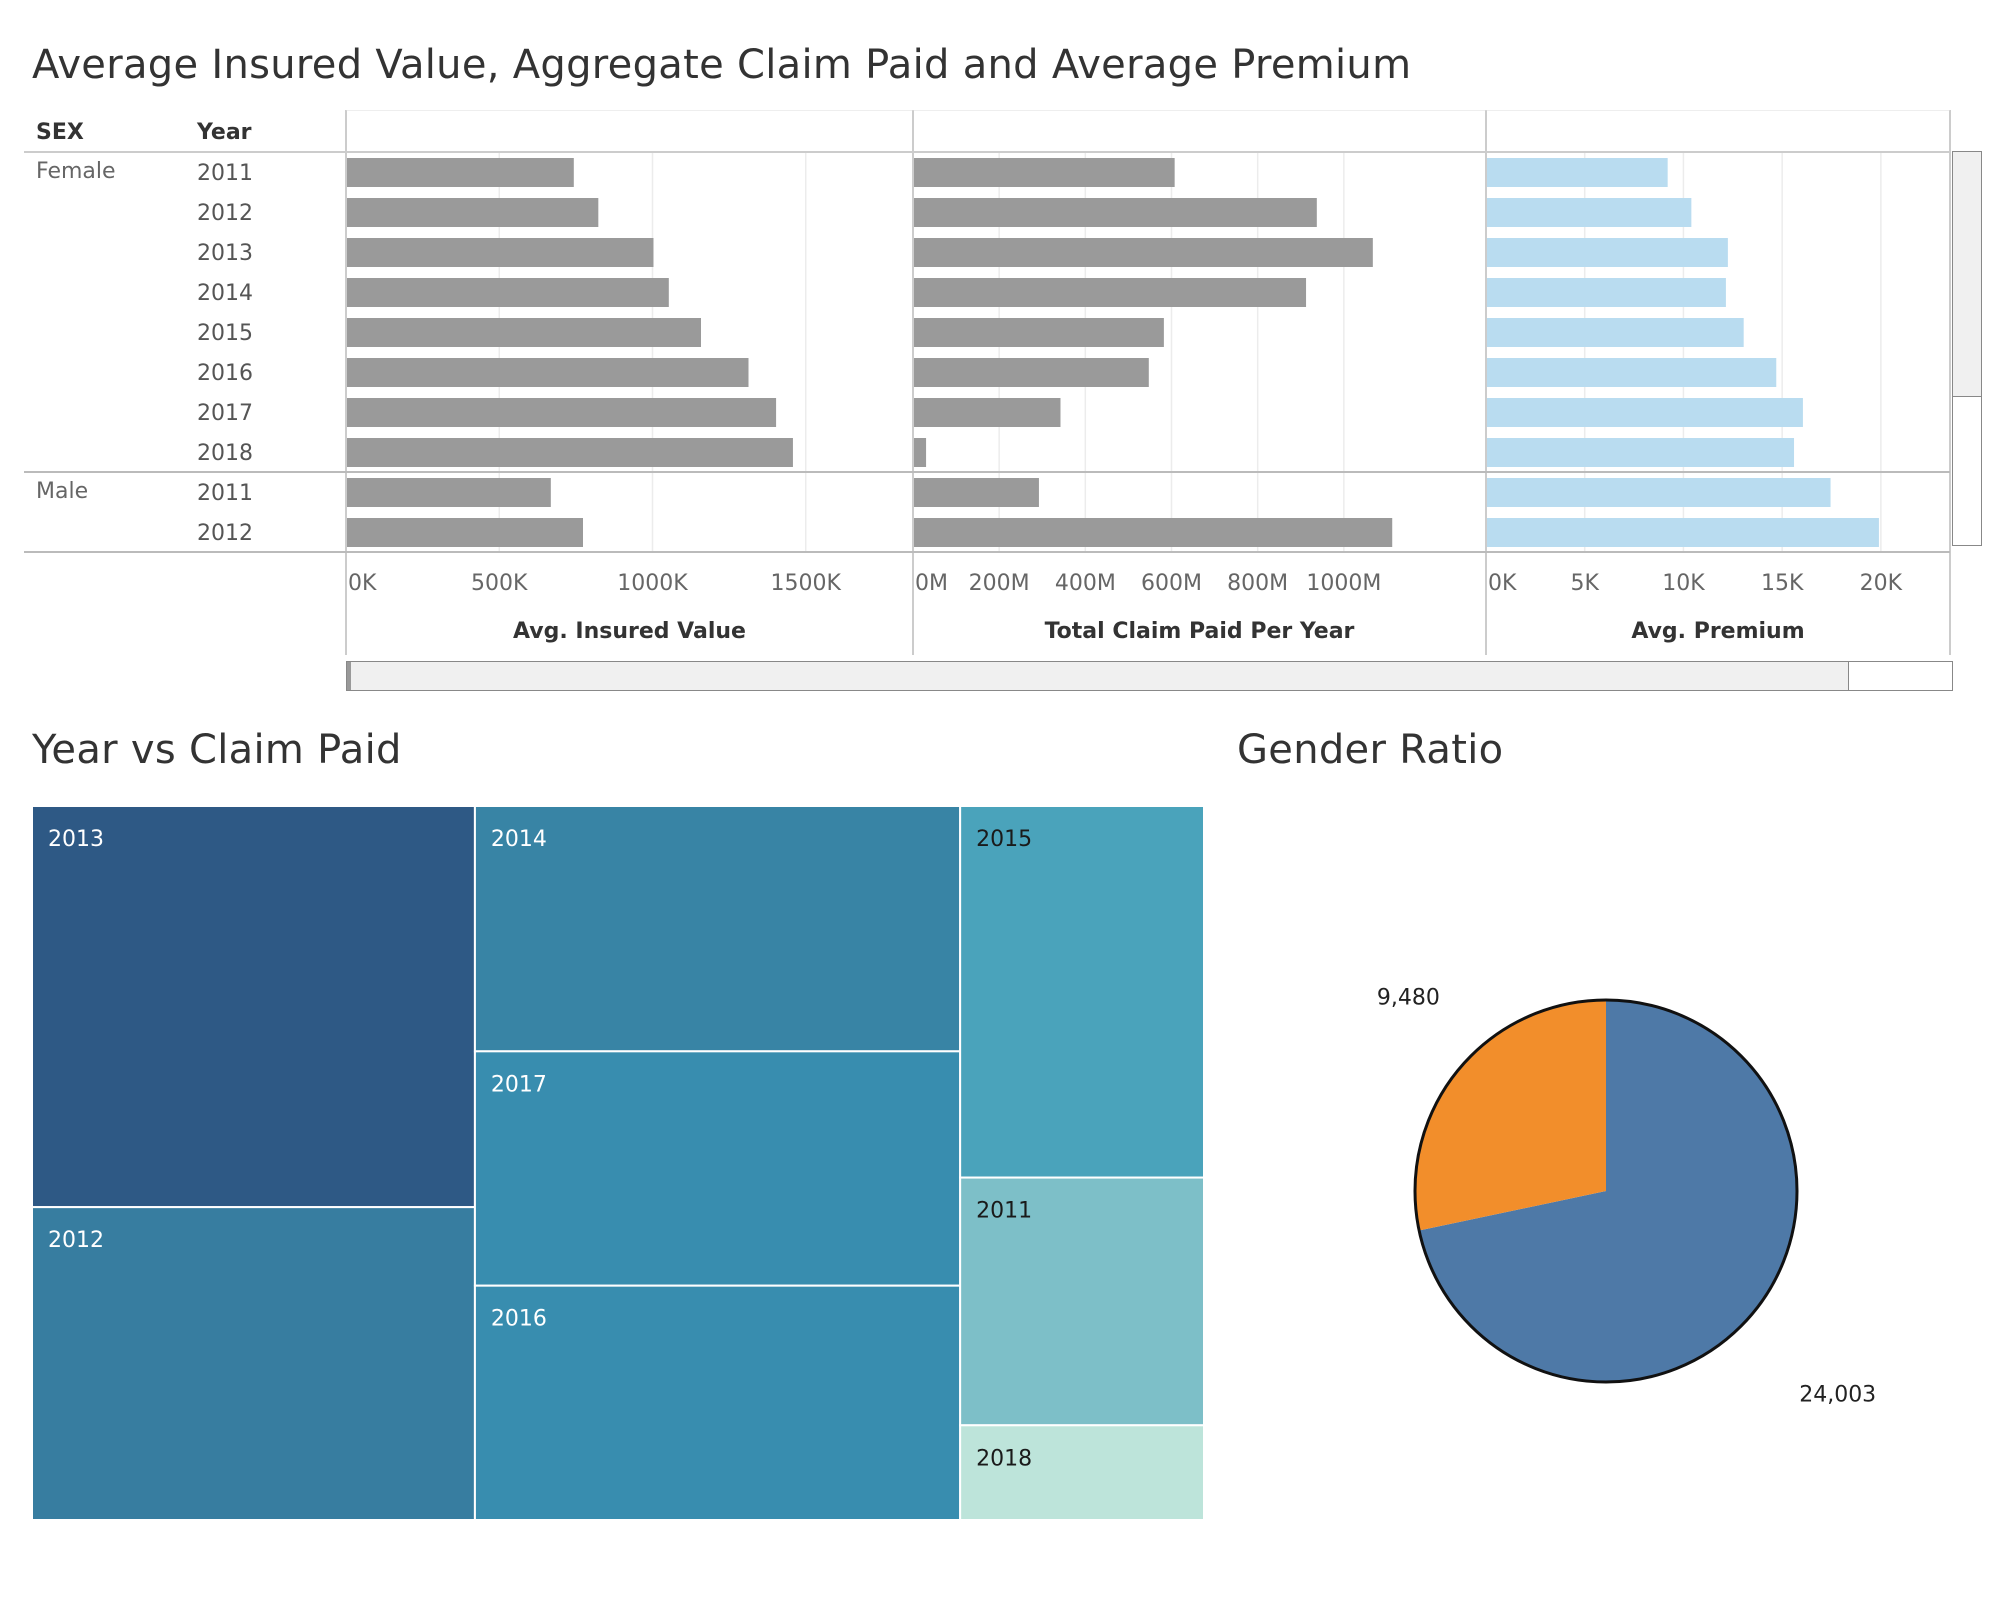 The image size is (2000, 1600). Describe the element at coordinates (1257, 583) in the screenshot. I see `tick-label: 800M` at that location.